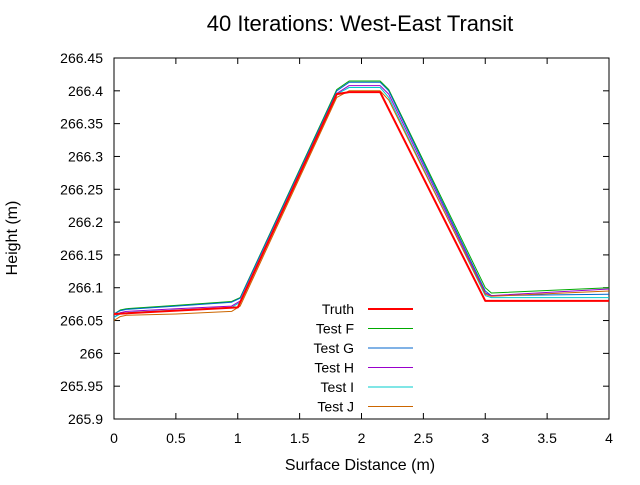 This screenshot has width=640, height=485. Describe the element at coordinates (363, 358) in the screenshot. I see `legend: Truth Test F Test G Test H Test I Test J` at that location.